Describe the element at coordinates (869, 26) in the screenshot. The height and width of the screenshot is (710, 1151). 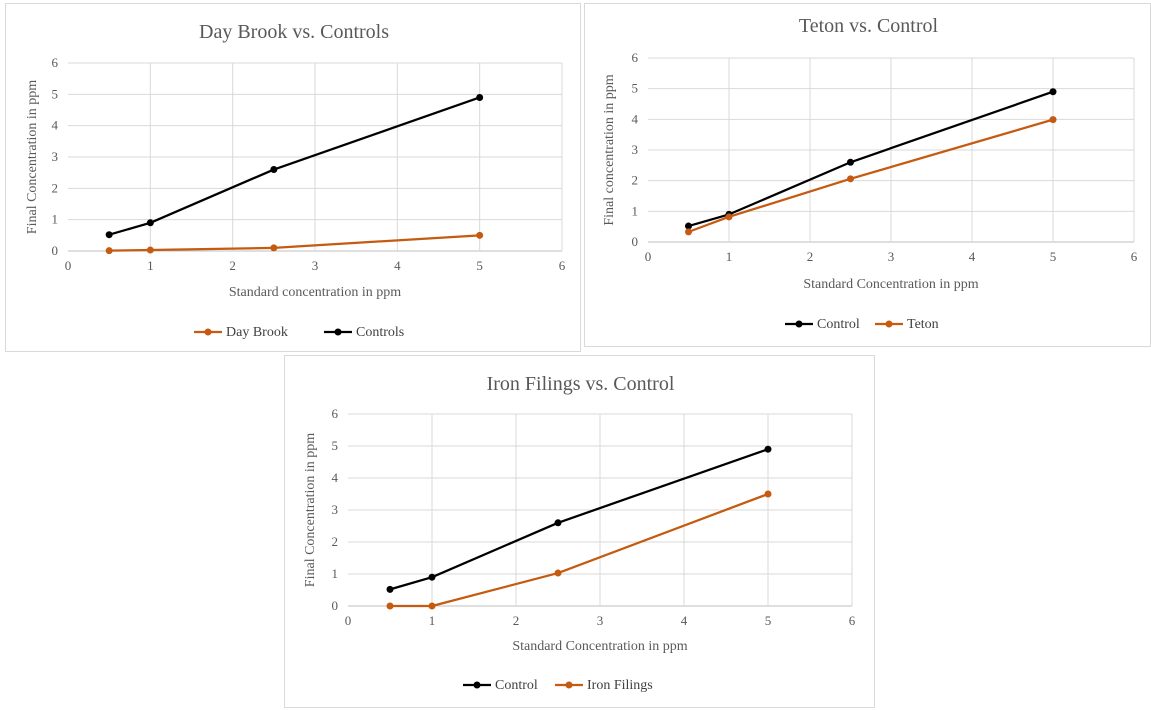
I see `chart-title: Teton vs. Control` at that location.